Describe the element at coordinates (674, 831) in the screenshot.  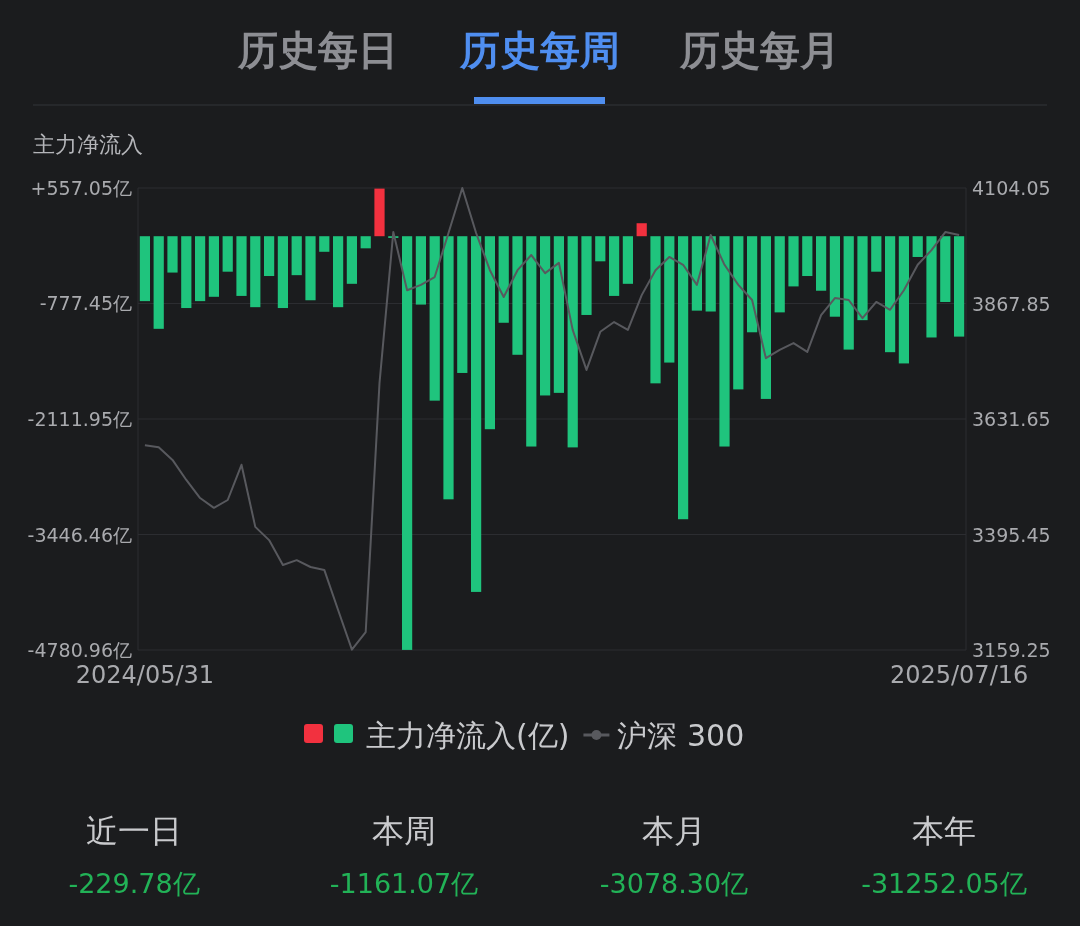
I see `text: 本月` at that location.